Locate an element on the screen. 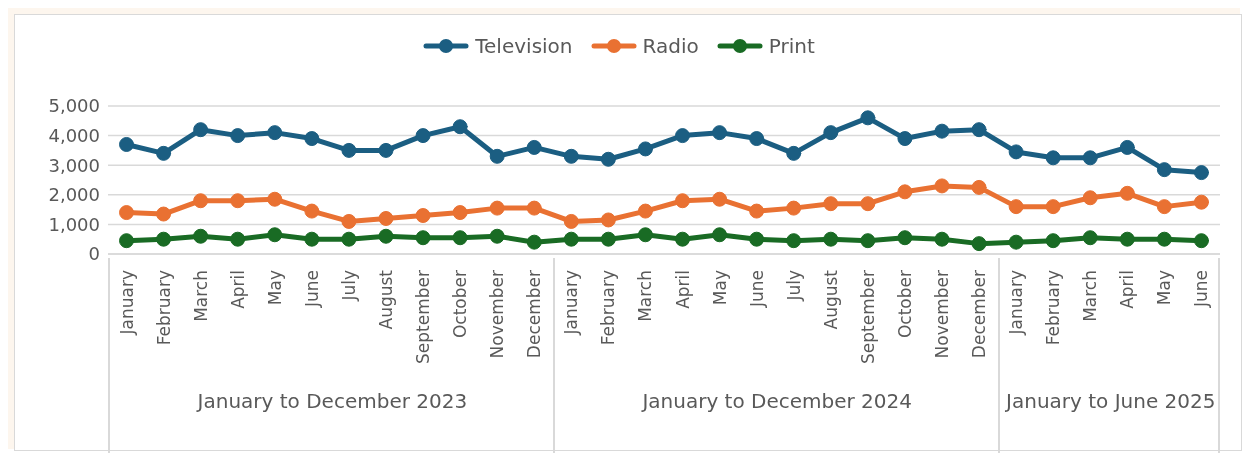  y-tick-label: 3,000 is located at coordinates (74, 165).